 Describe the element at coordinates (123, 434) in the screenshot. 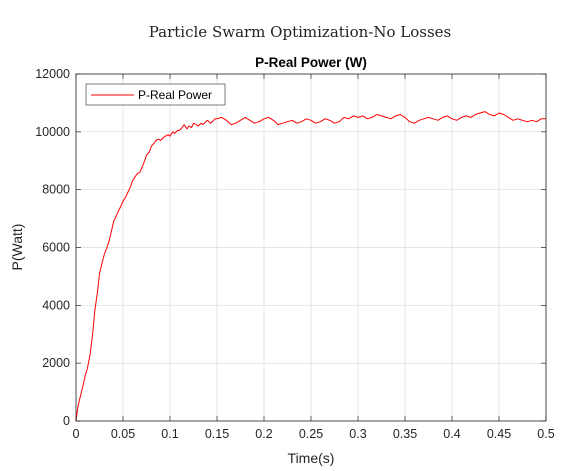

I see `x-tick-label: 0.05` at that location.